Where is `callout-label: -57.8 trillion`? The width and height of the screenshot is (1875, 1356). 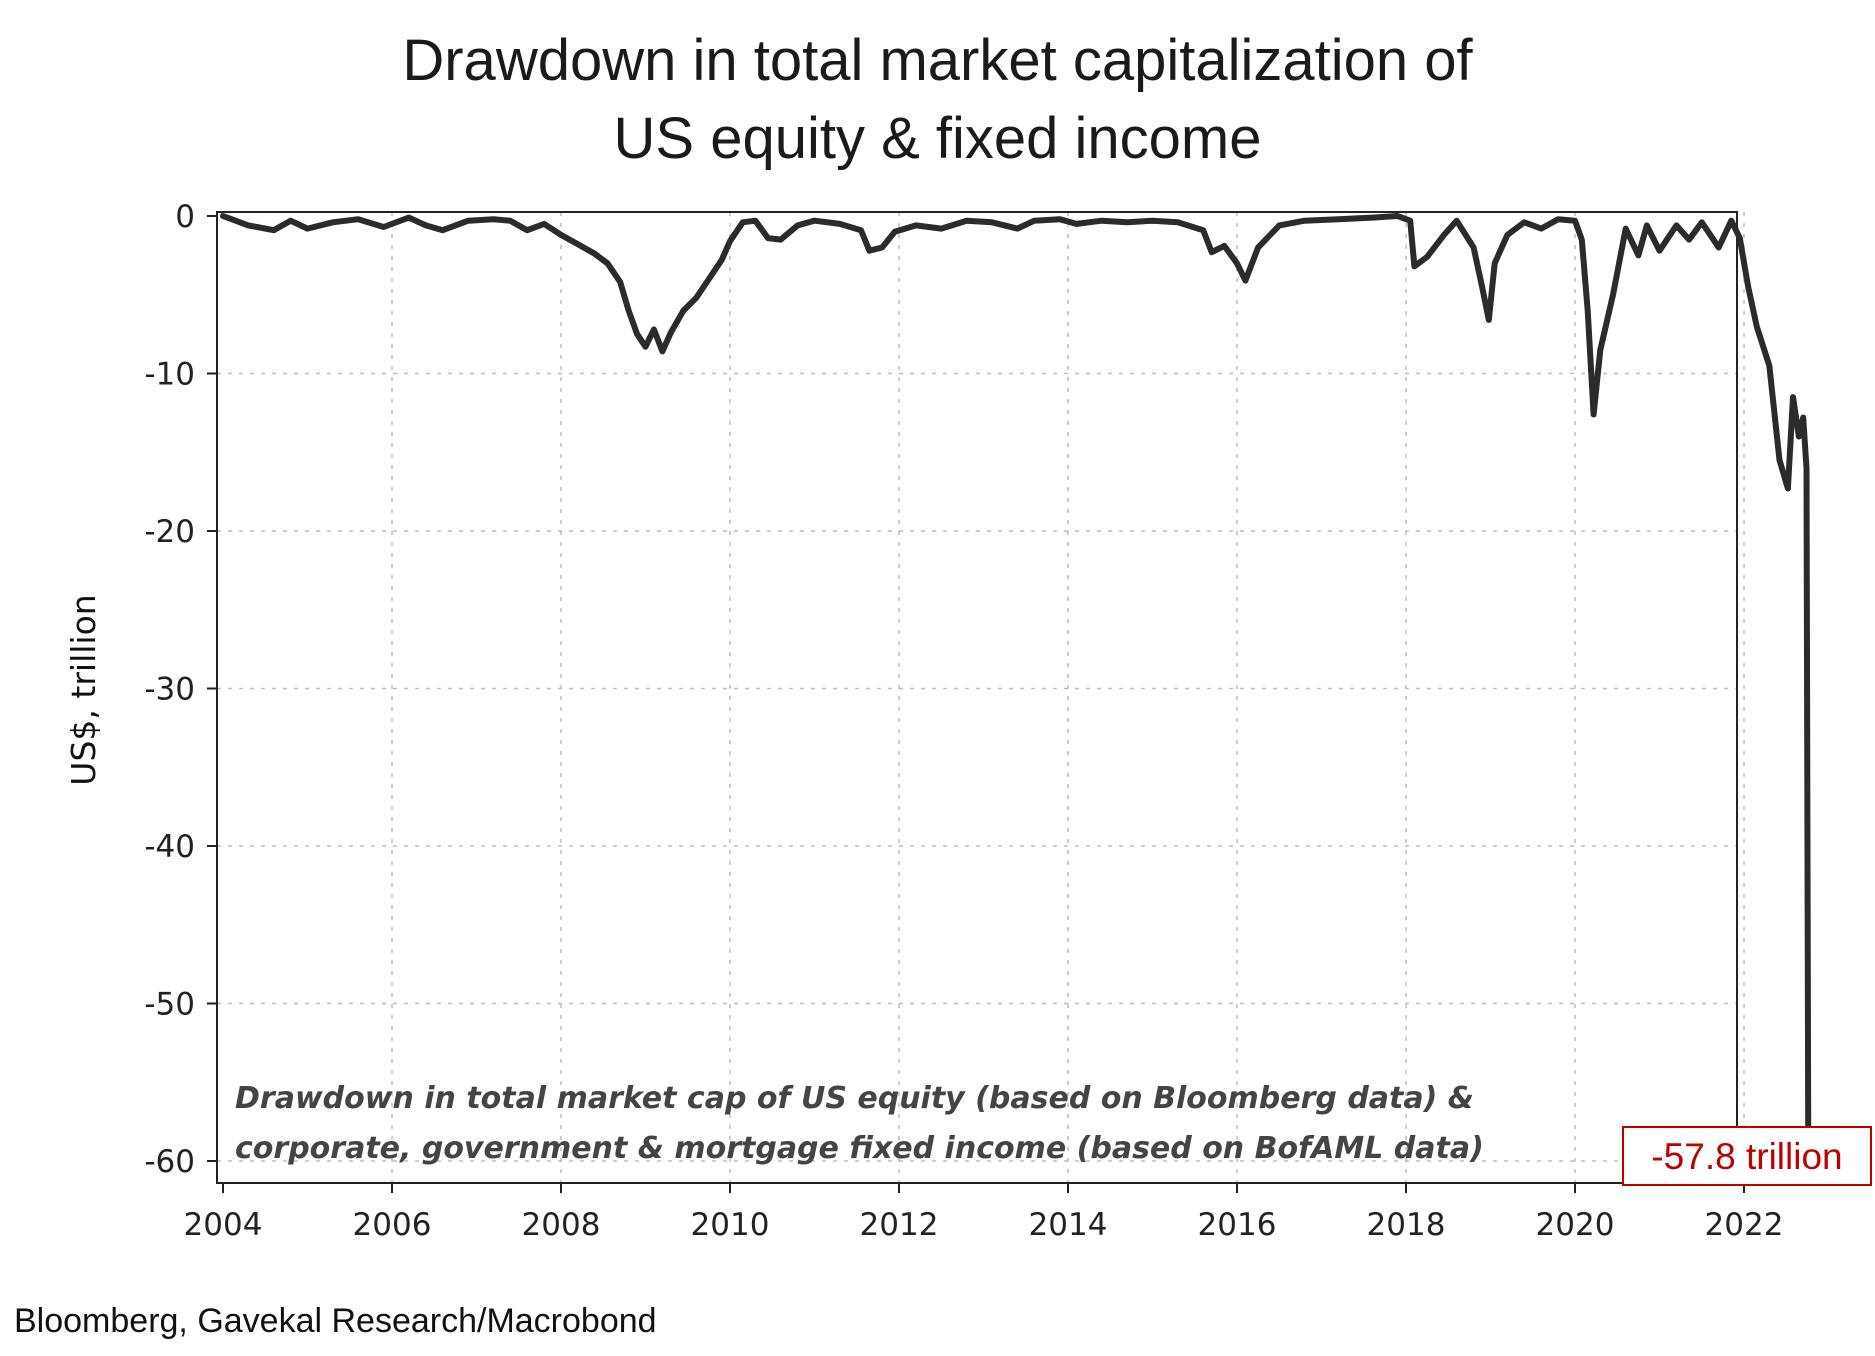
callout-label: -57.8 trillion is located at coordinates (1746, 1156).